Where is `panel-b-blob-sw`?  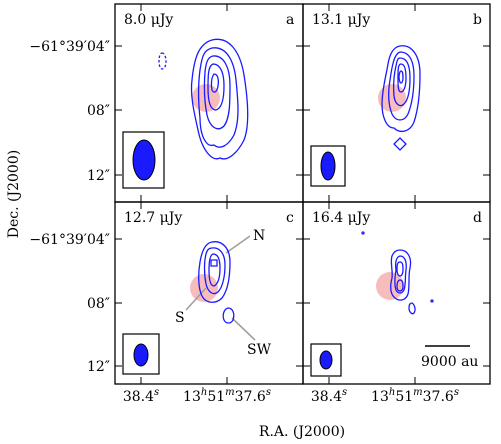 panel-b-blob-sw is located at coordinates (400, 144).